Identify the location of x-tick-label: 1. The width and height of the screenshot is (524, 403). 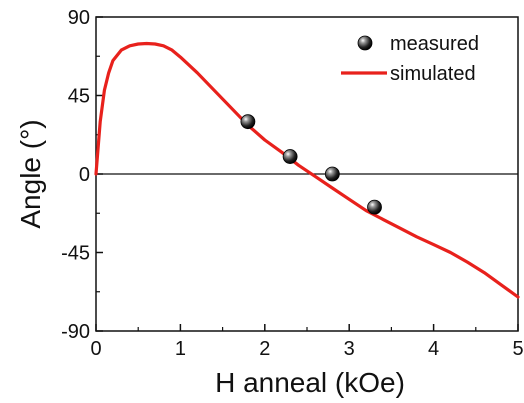
(180, 349).